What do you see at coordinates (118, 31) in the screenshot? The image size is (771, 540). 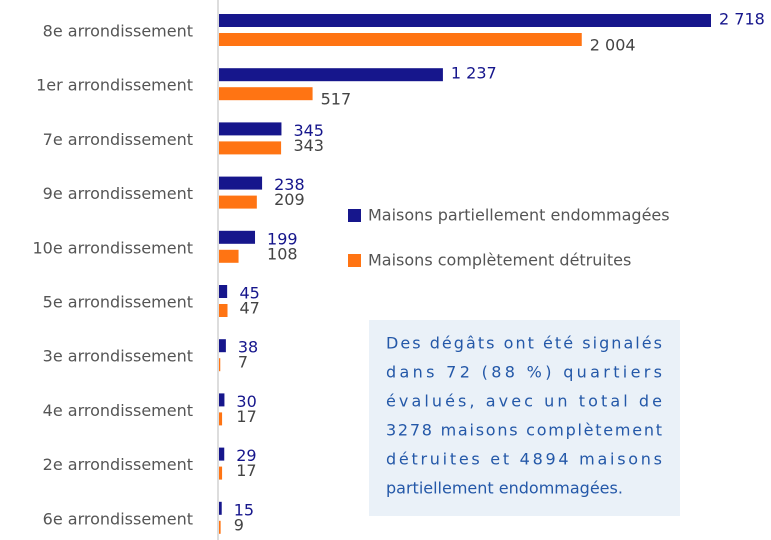 I see `category-label: 8e arrondissement` at bounding box center [118, 31].